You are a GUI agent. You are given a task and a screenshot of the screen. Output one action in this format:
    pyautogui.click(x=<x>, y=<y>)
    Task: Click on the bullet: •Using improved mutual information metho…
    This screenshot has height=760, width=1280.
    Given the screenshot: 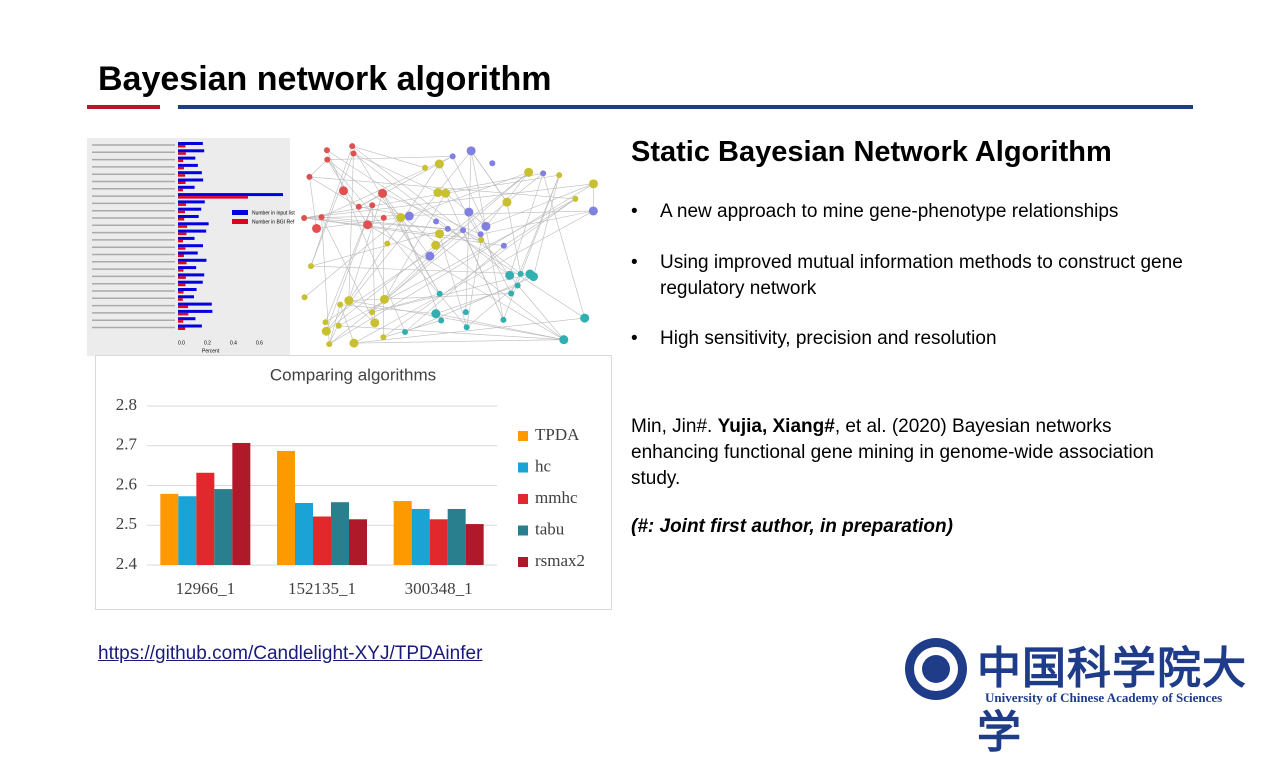 What is the action you would take?
    pyautogui.click(x=911, y=276)
    